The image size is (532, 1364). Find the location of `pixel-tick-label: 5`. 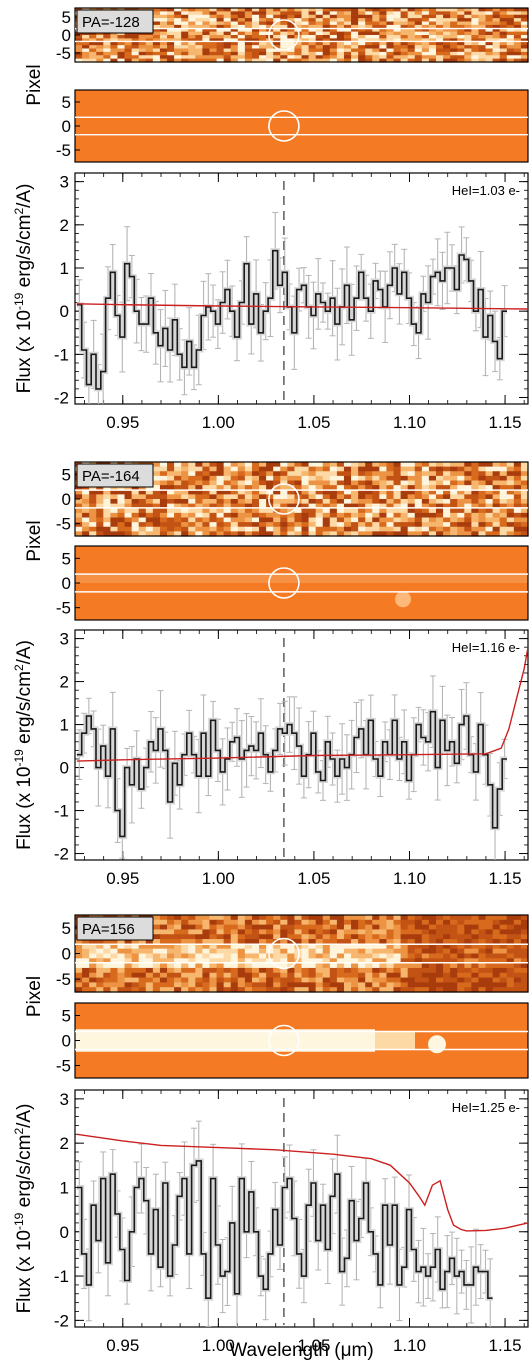

pixel-tick-label: 5 is located at coordinates (66, 1016).